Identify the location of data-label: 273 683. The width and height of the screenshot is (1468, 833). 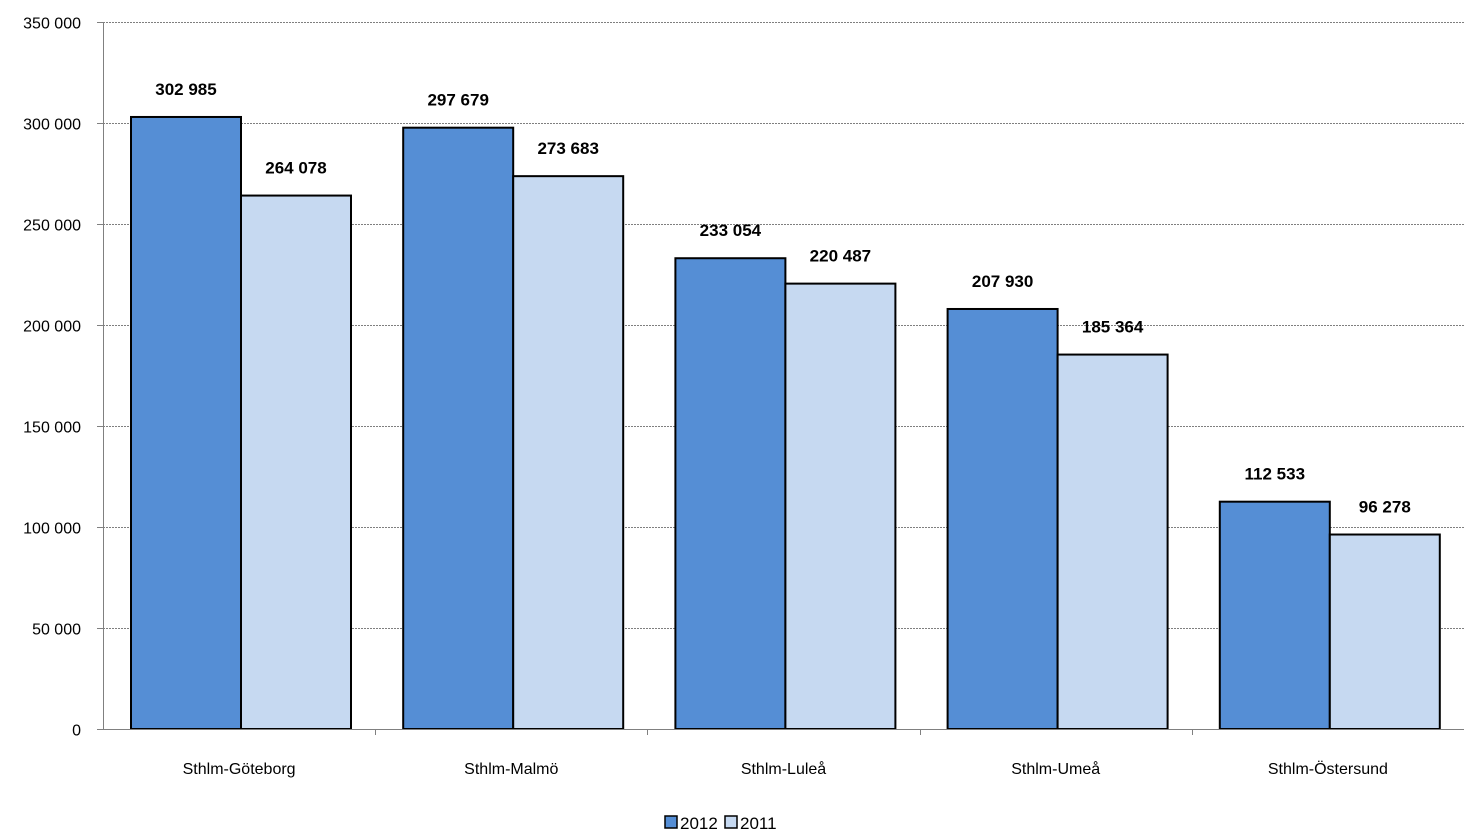
(567, 148).